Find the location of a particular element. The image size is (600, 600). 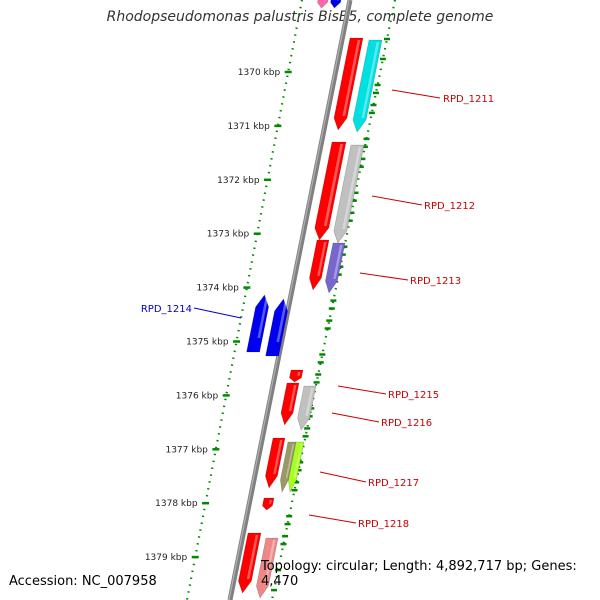

tick-label: 1370 kbp is located at coordinates (259, 73).